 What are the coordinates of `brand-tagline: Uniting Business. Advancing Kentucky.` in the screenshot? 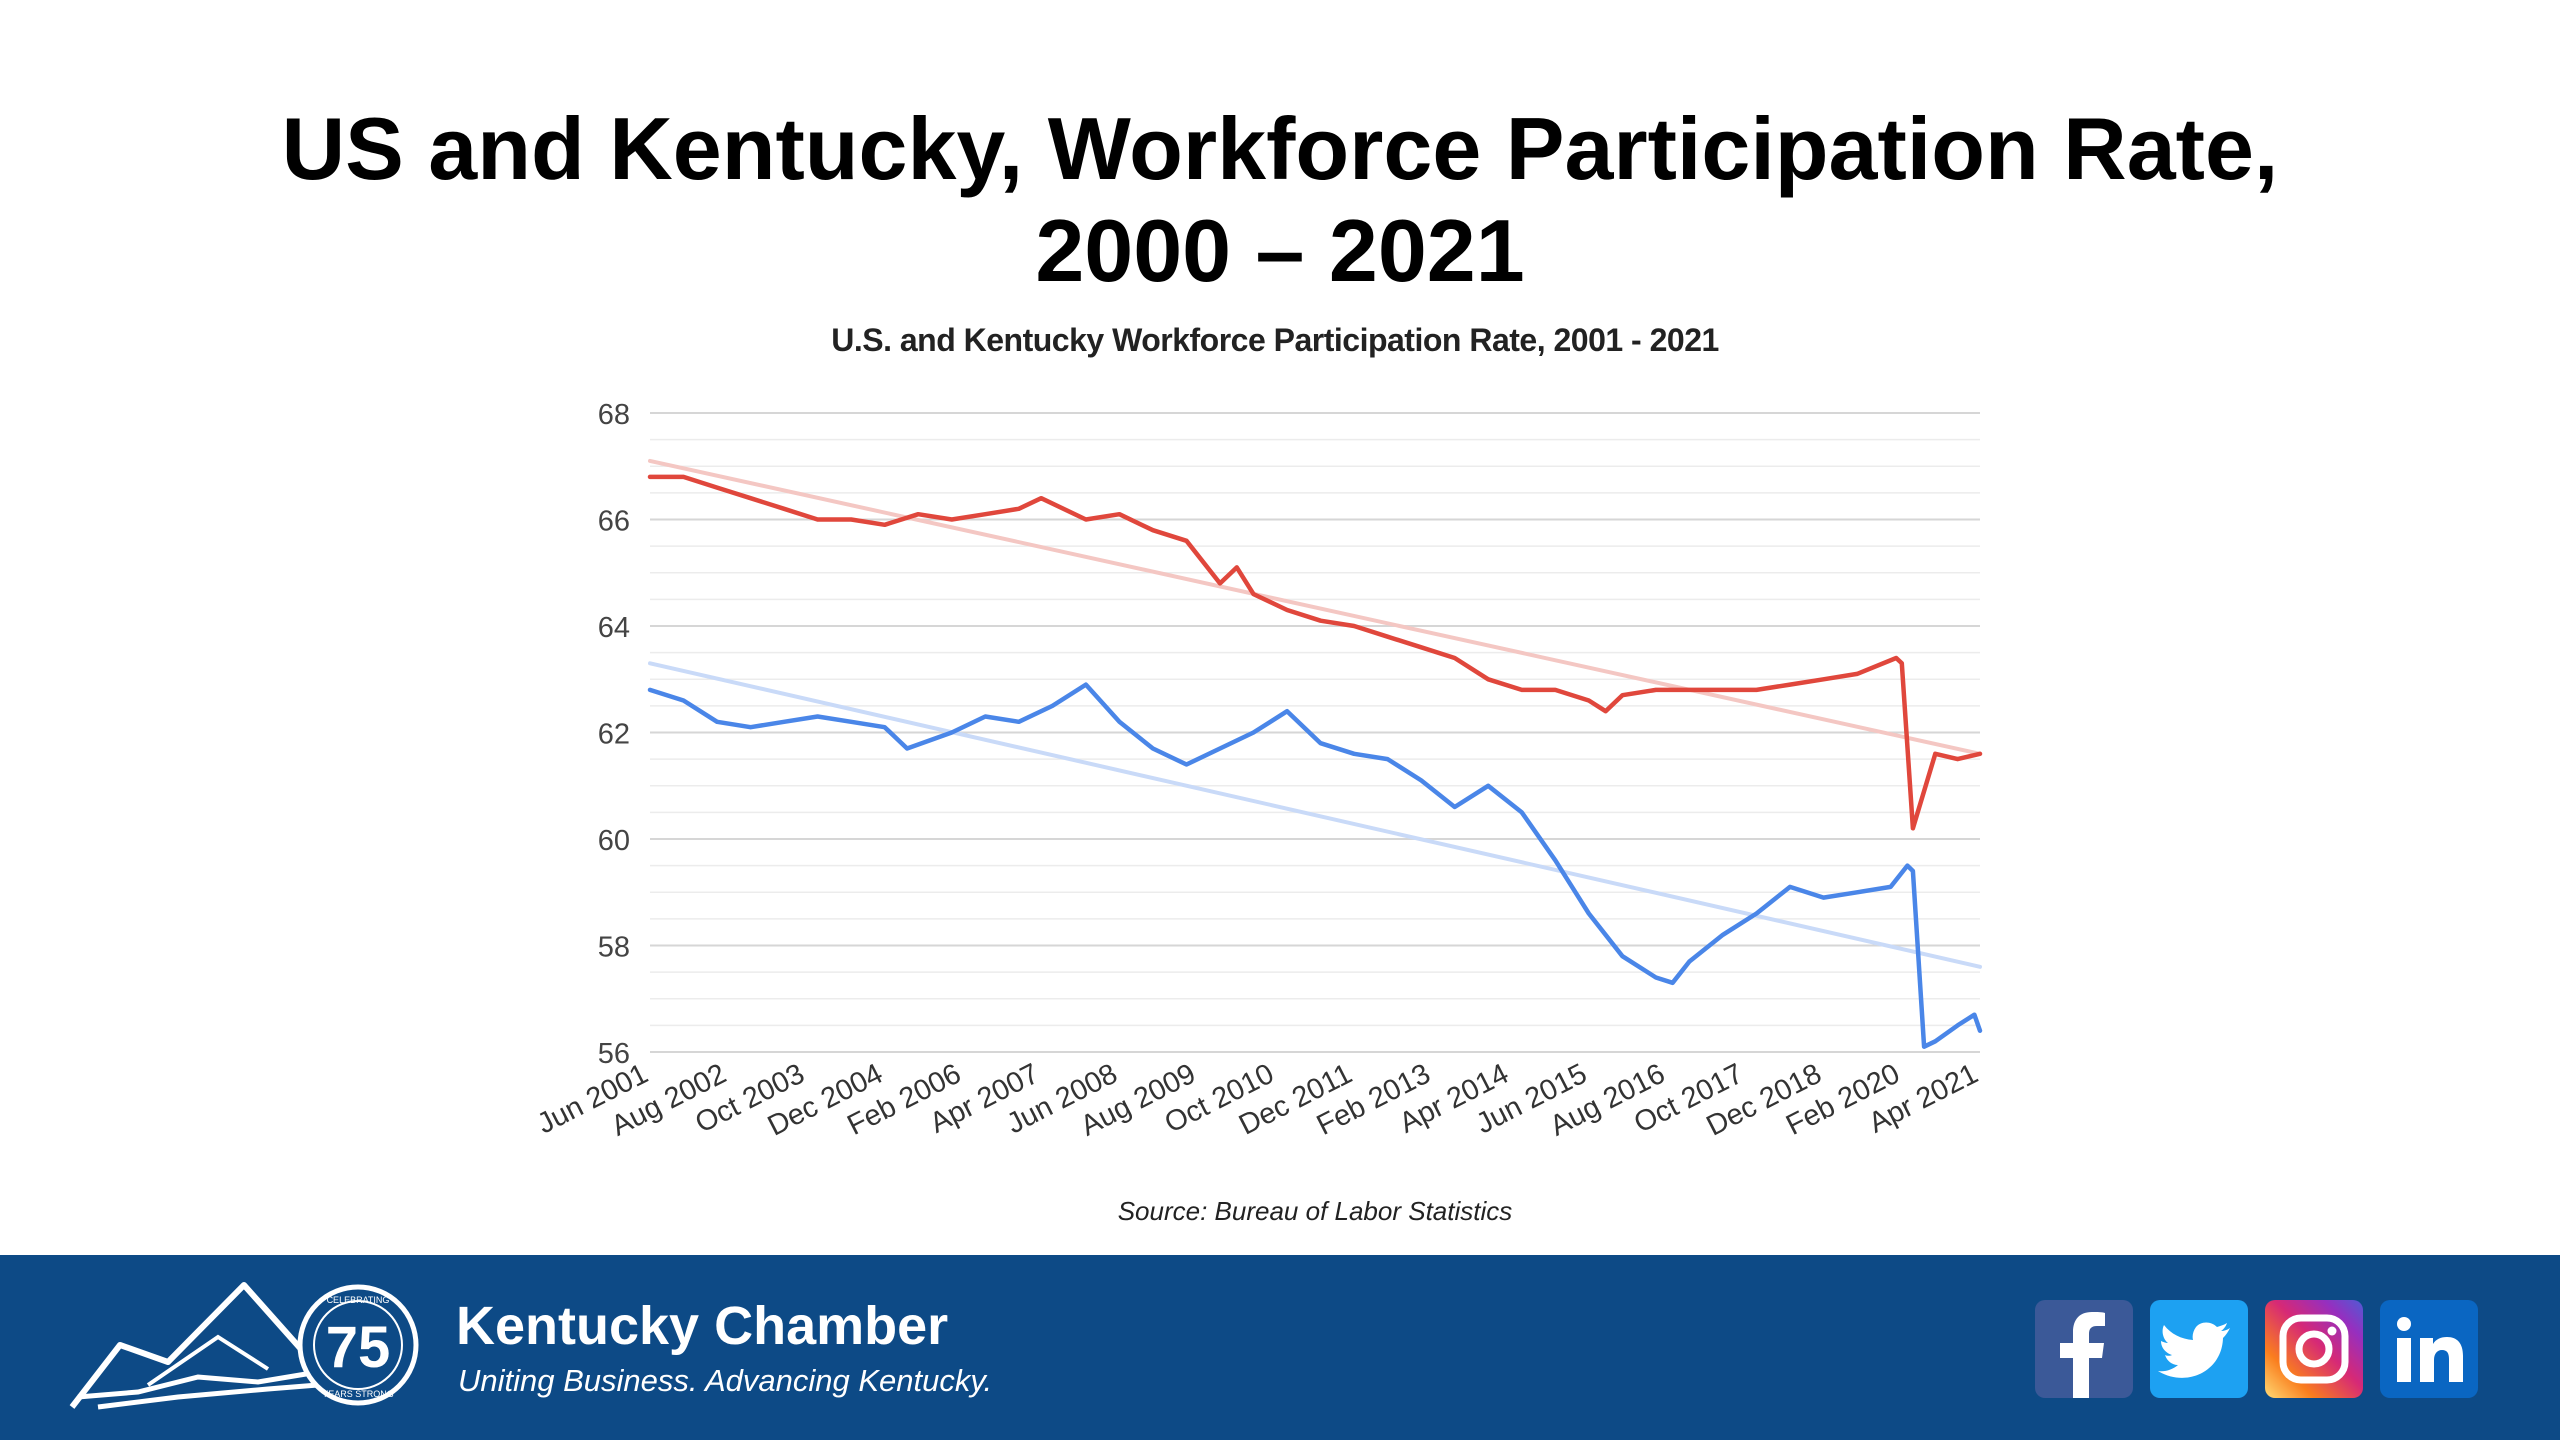 It's located at (725, 1380).